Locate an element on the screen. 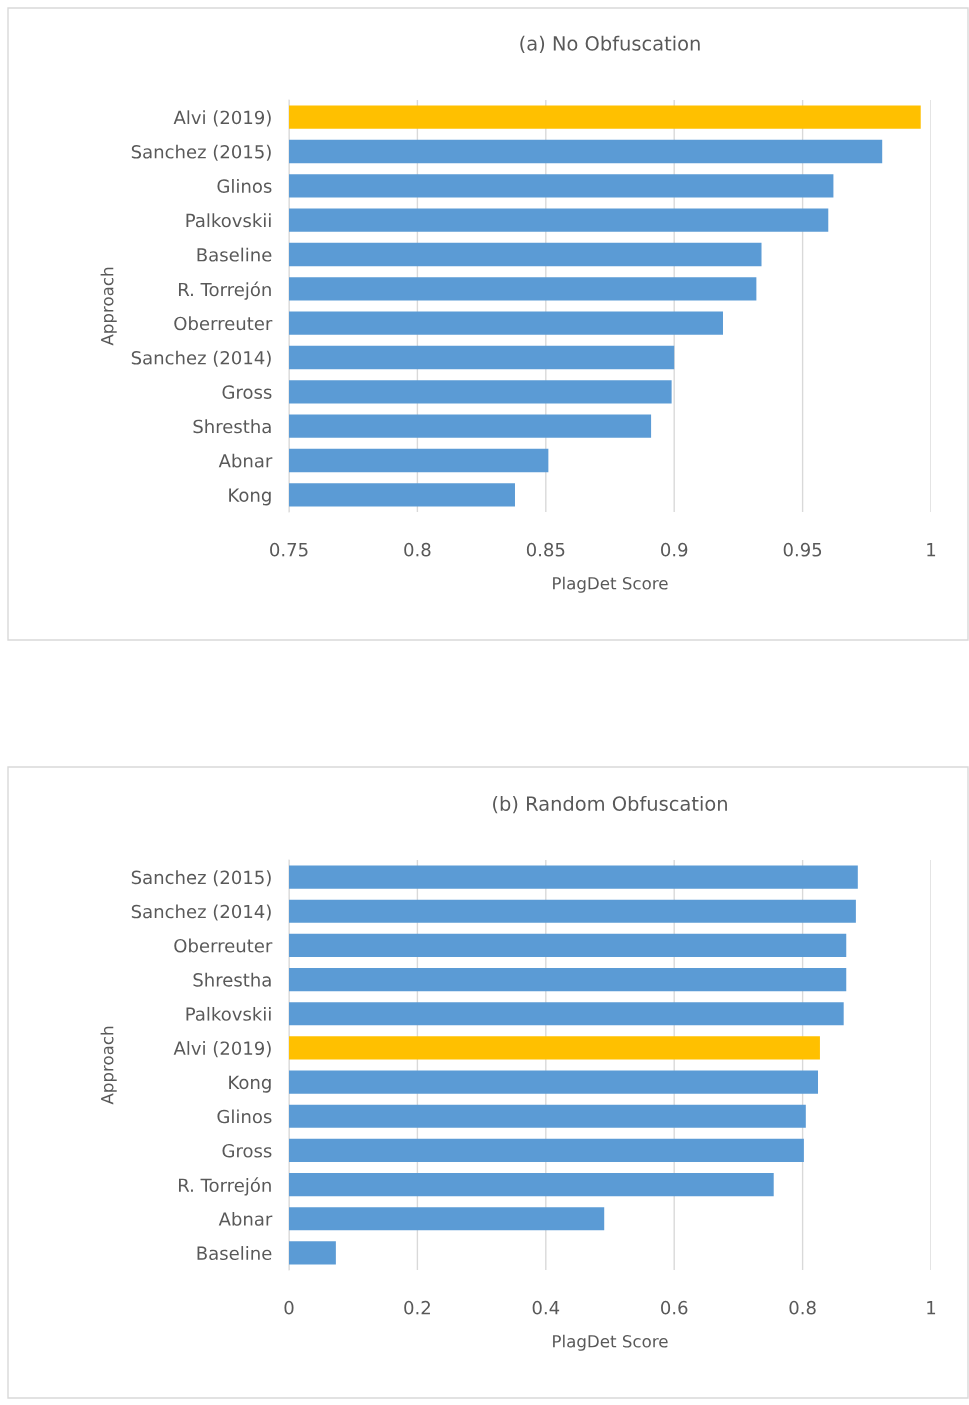 This screenshot has height=1405, width=969. chart-title: (a) No Obfuscation is located at coordinates (610, 44).